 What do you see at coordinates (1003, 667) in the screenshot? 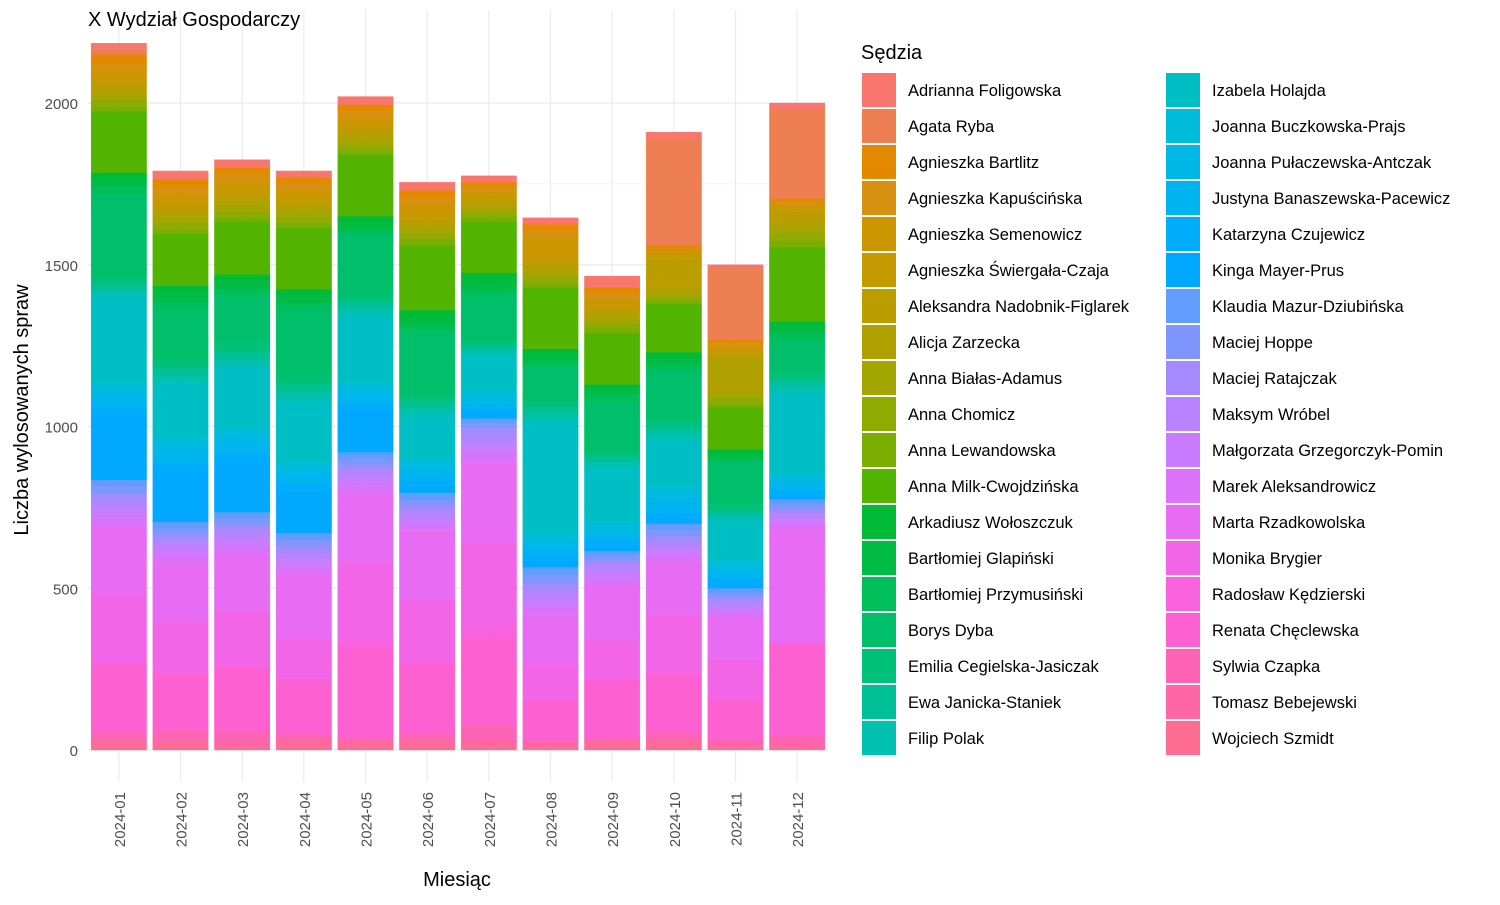
I see `legend-label: Emilia Cegielska-Jasiczak` at bounding box center [1003, 667].